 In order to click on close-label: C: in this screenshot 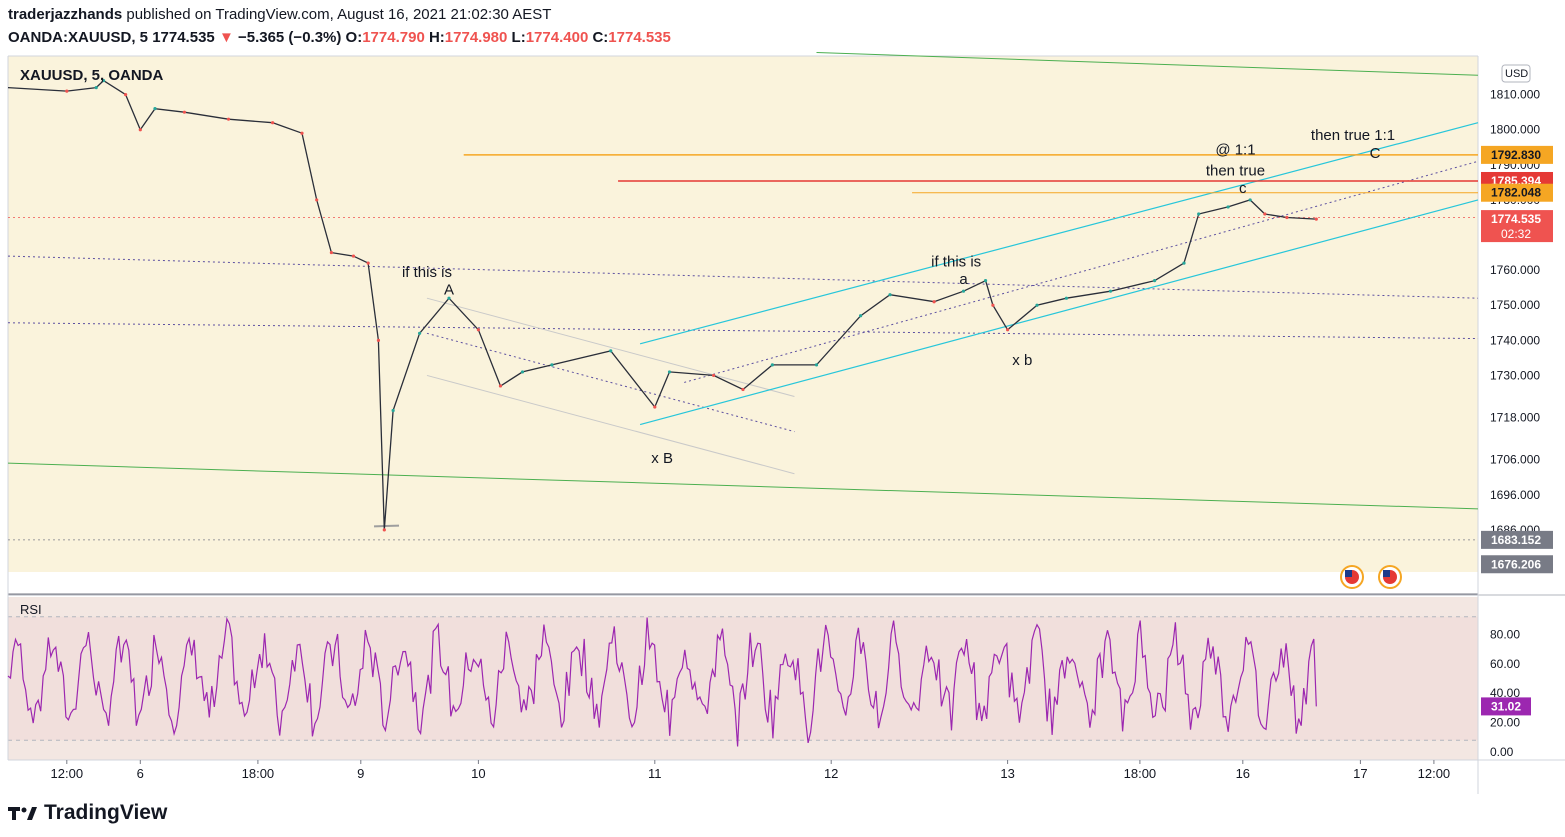, I will do `click(600, 37)`.